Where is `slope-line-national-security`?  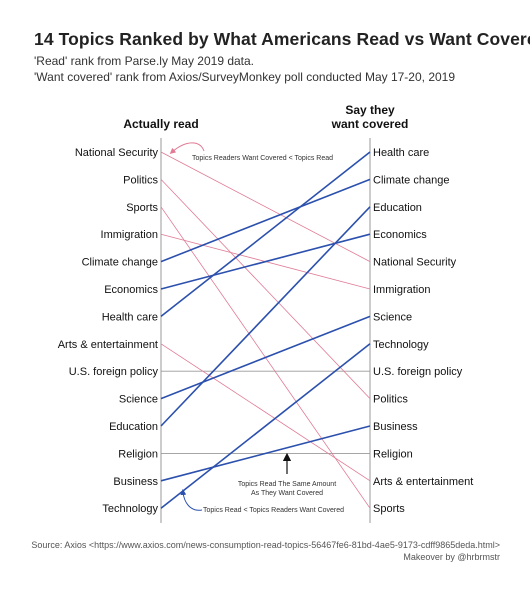 slope-line-national-security is located at coordinates (265, 206).